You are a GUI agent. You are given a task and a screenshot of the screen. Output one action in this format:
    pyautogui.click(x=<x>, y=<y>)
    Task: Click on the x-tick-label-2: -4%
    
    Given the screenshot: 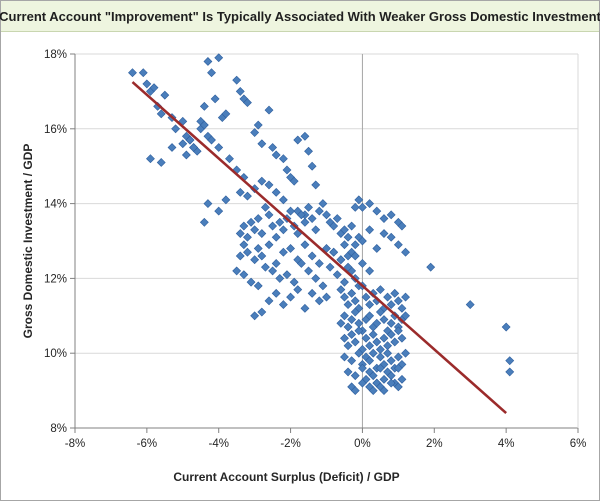 What is the action you would take?
    pyautogui.click(x=218, y=444)
    